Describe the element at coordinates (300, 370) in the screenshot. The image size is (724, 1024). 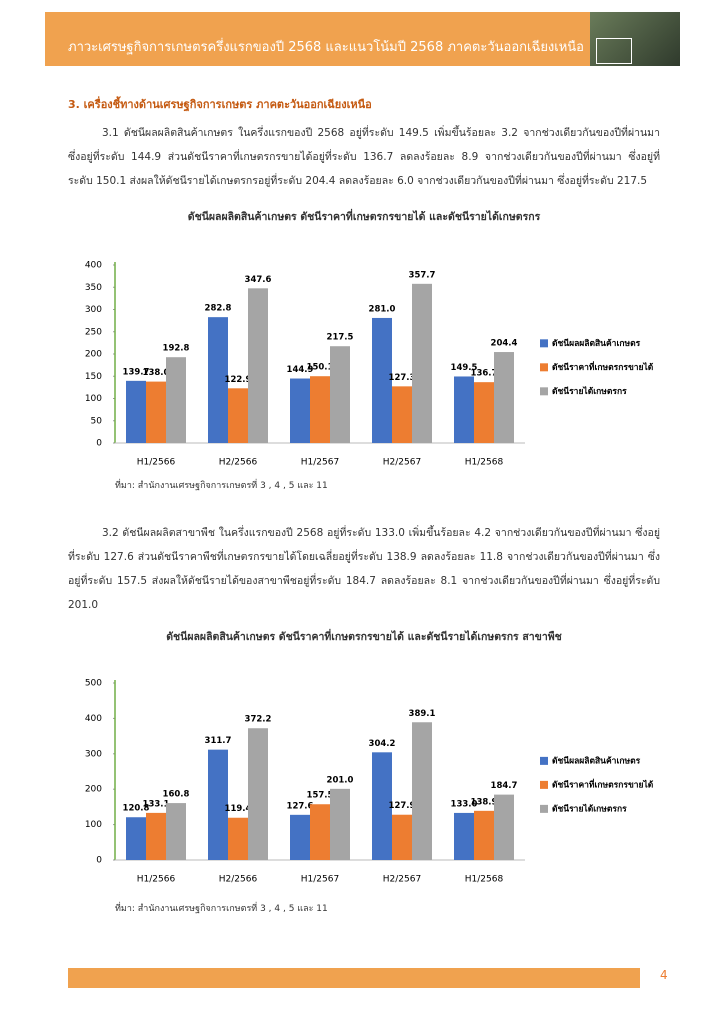
I see `value-label: 144.9` at that location.